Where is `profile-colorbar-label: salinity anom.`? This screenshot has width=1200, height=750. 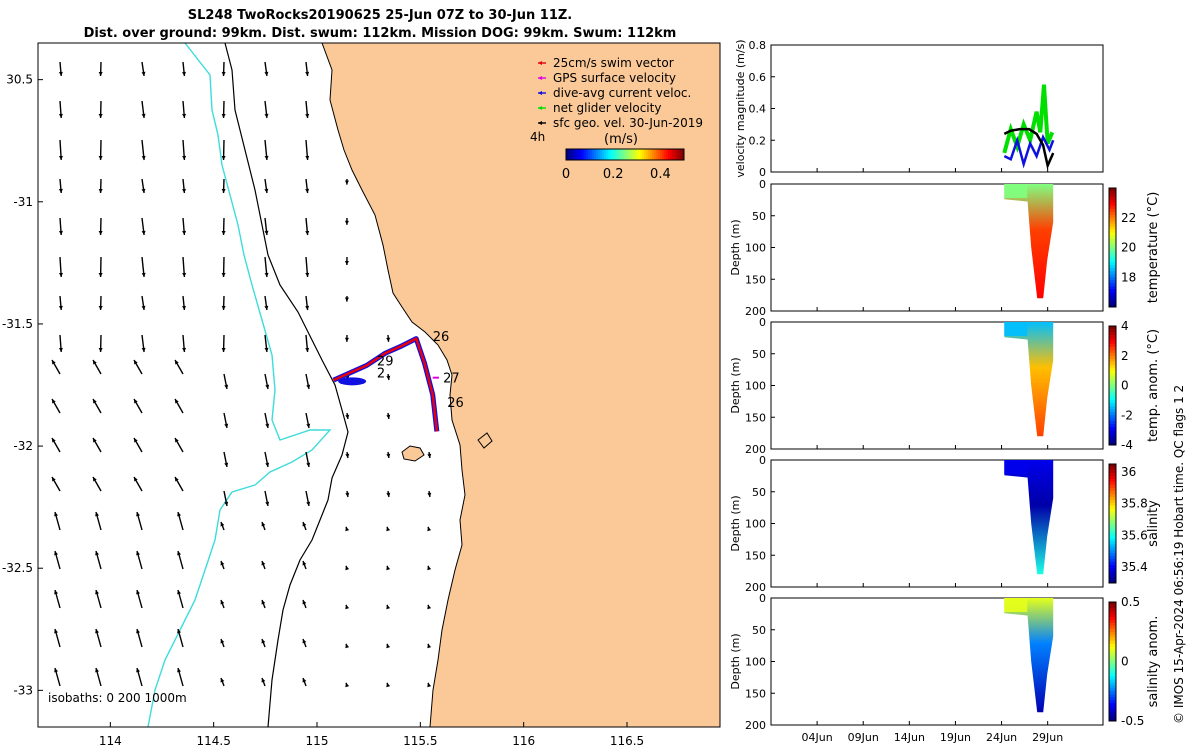
profile-colorbar-label: salinity anom. is located at coordinates (1153, 662).